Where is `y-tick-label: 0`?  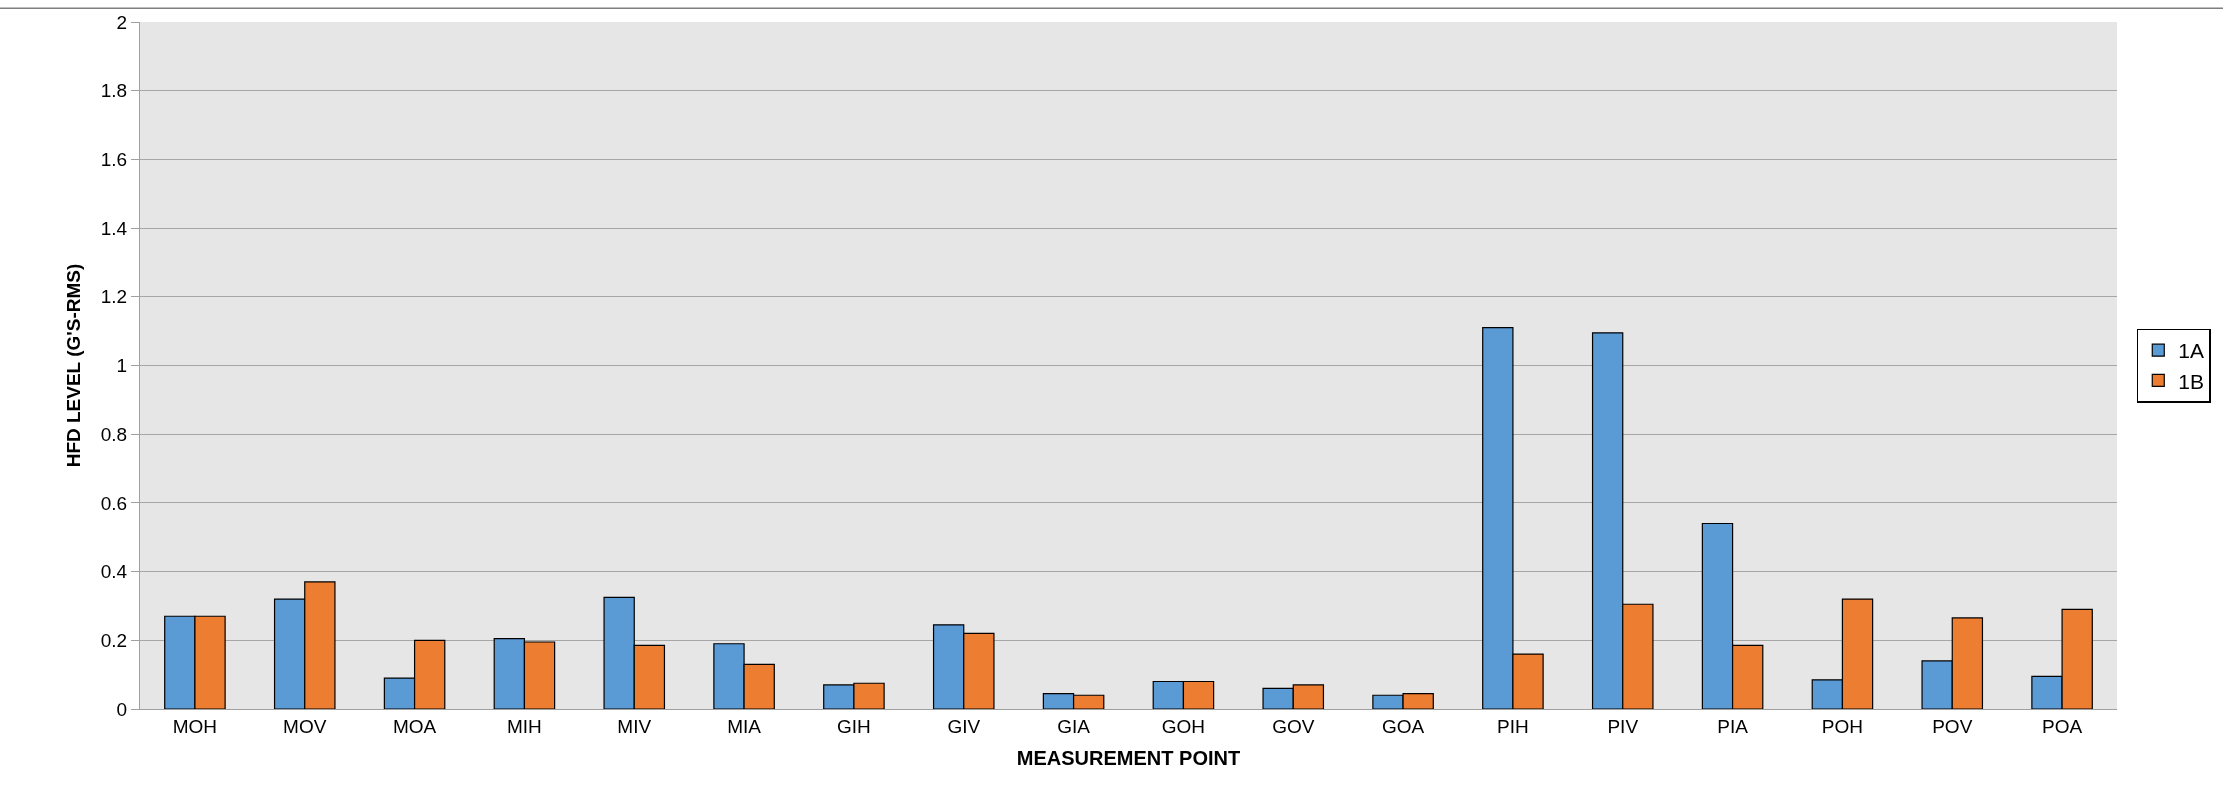 y-tick-label: 0 is located at coordinates (122, 709).